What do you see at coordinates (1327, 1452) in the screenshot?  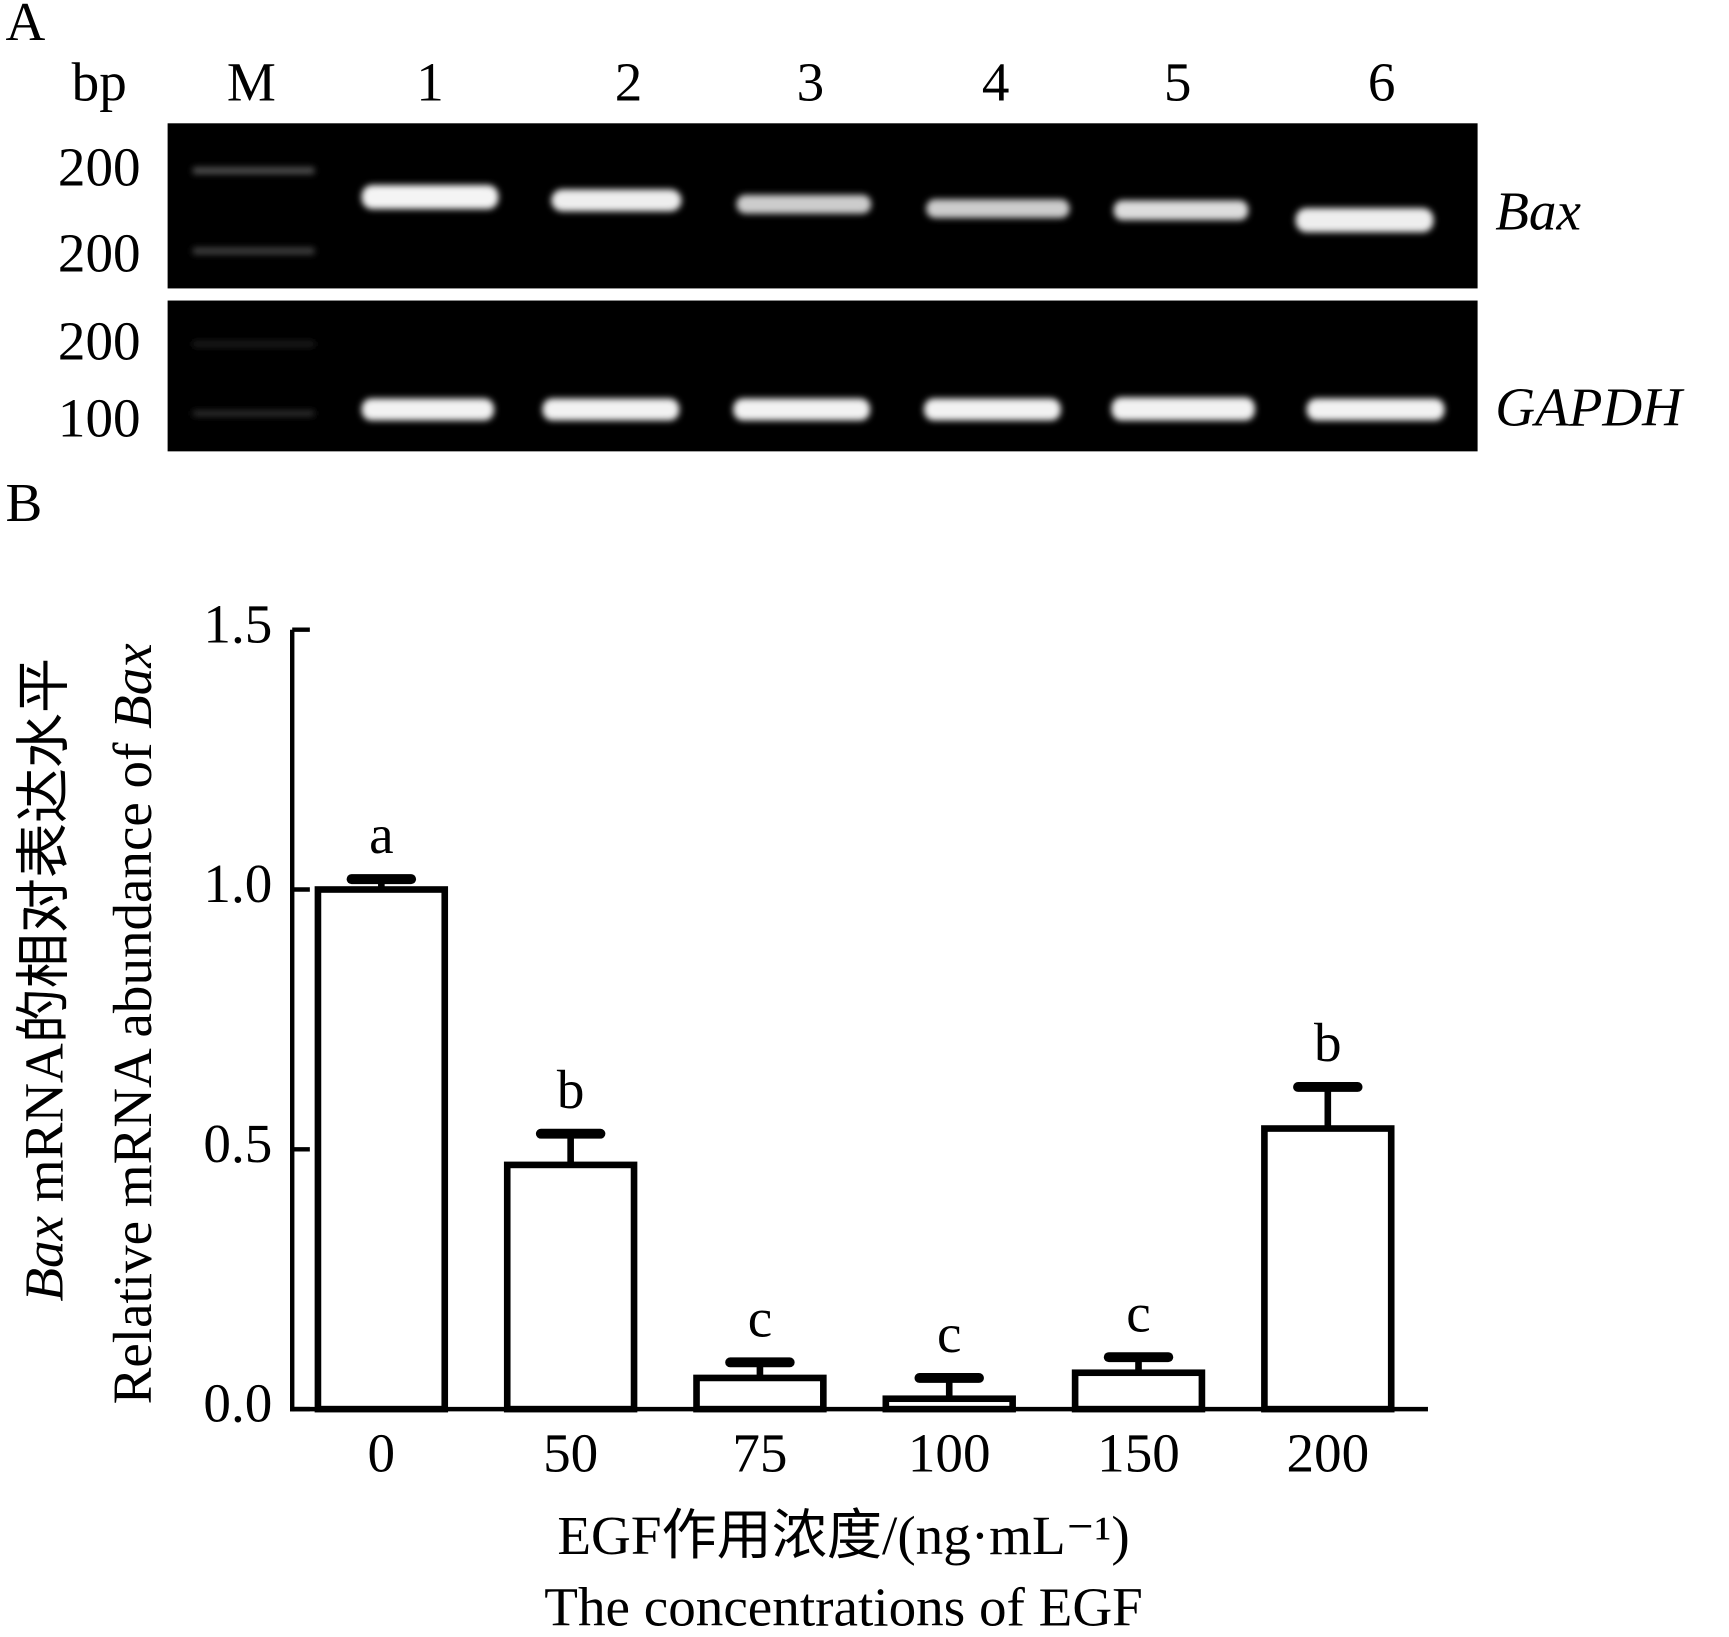 I see `x-tick-label: 200` at bounding box center [1327, 1452].